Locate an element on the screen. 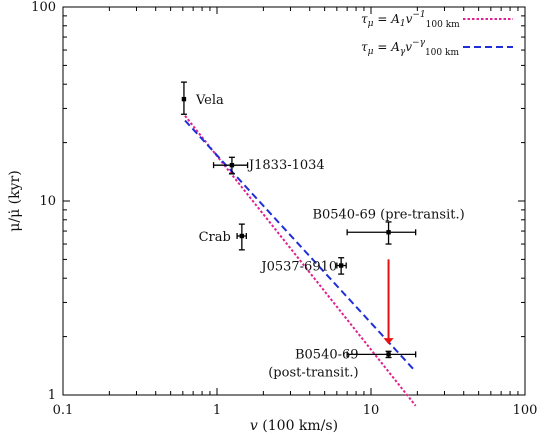 Image resolution: width=540 pixels, height=436 pixels. point-label: B0540-69 is located at coordinates (327, 354).